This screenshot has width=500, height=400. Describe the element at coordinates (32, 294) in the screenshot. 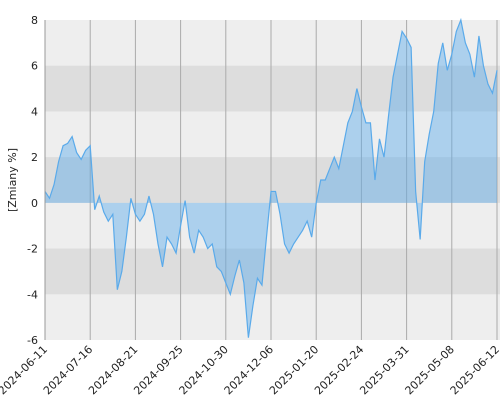

I see `y-tick-label: -4` at that location.